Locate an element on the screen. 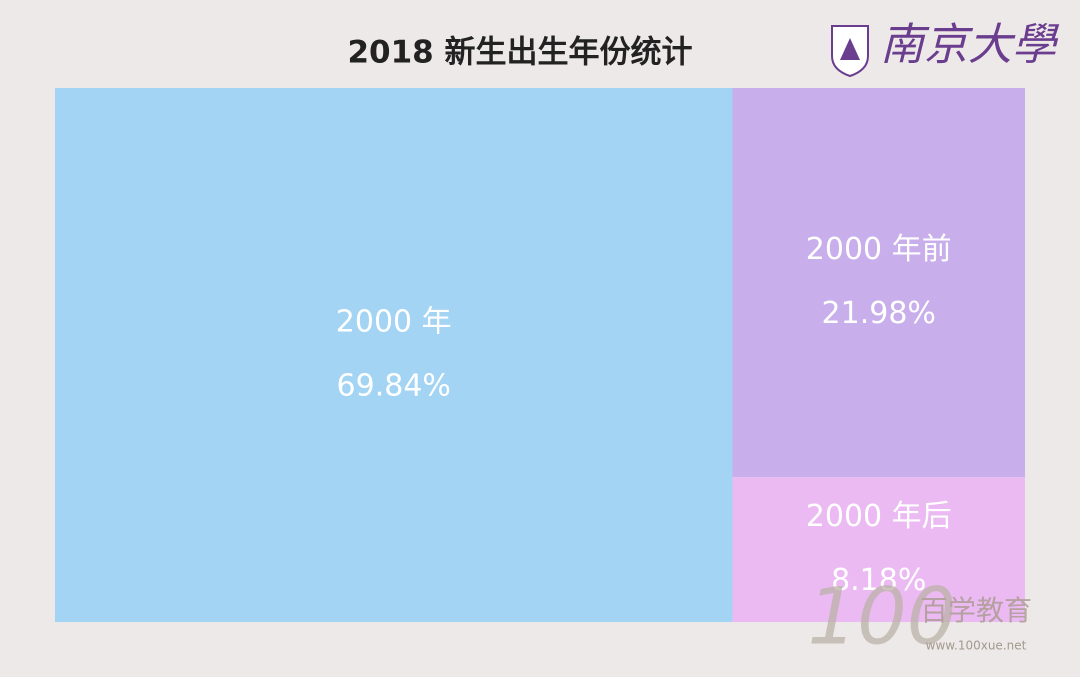  chart-title: 2018 新生出生年份统计 is located at coordinates (519, 53).